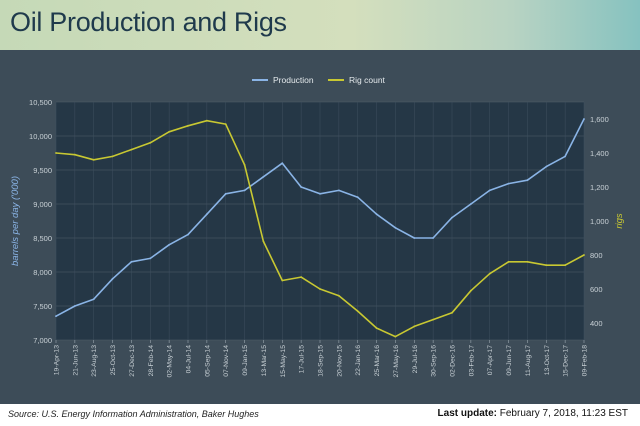  What do you see at coordinates (596, 289) in the screenshot?
I see `y2-tick-label: 600` at bounding box center [596, 289].